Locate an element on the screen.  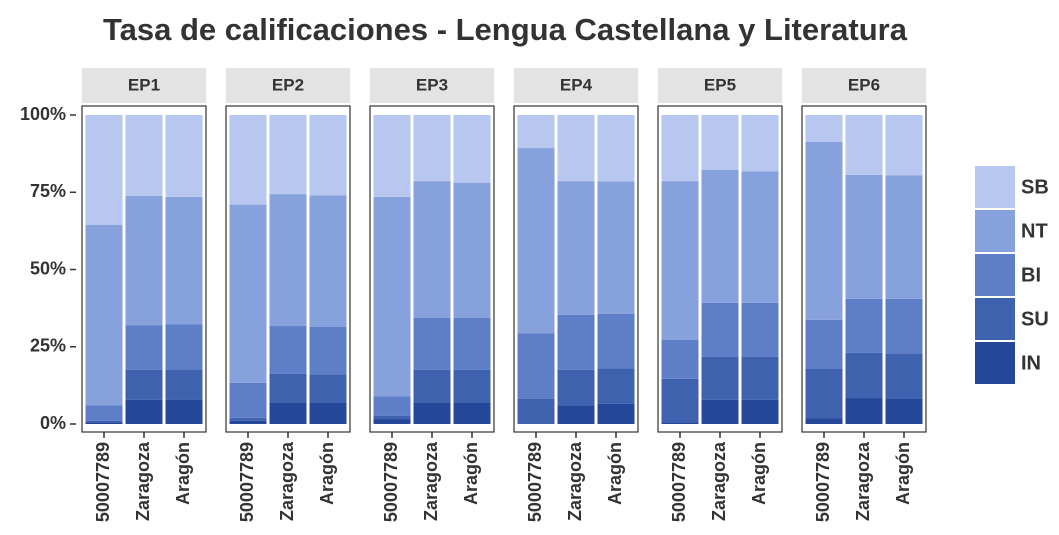
facet-title: EP3 is located at coordinates (432, 84).